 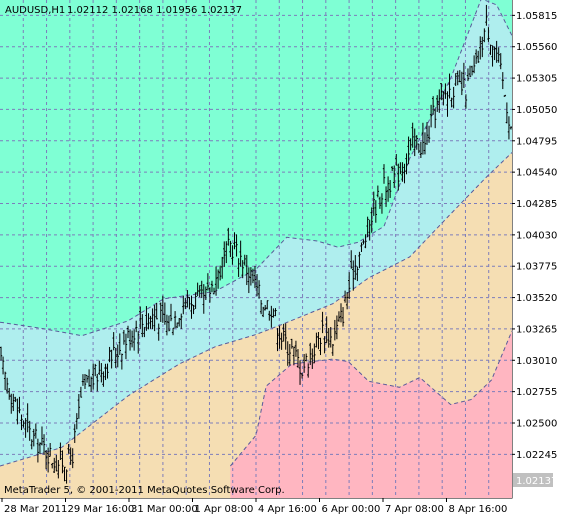 I want to click on y-tick-label: 1.05305, so click(x=536, y=79).